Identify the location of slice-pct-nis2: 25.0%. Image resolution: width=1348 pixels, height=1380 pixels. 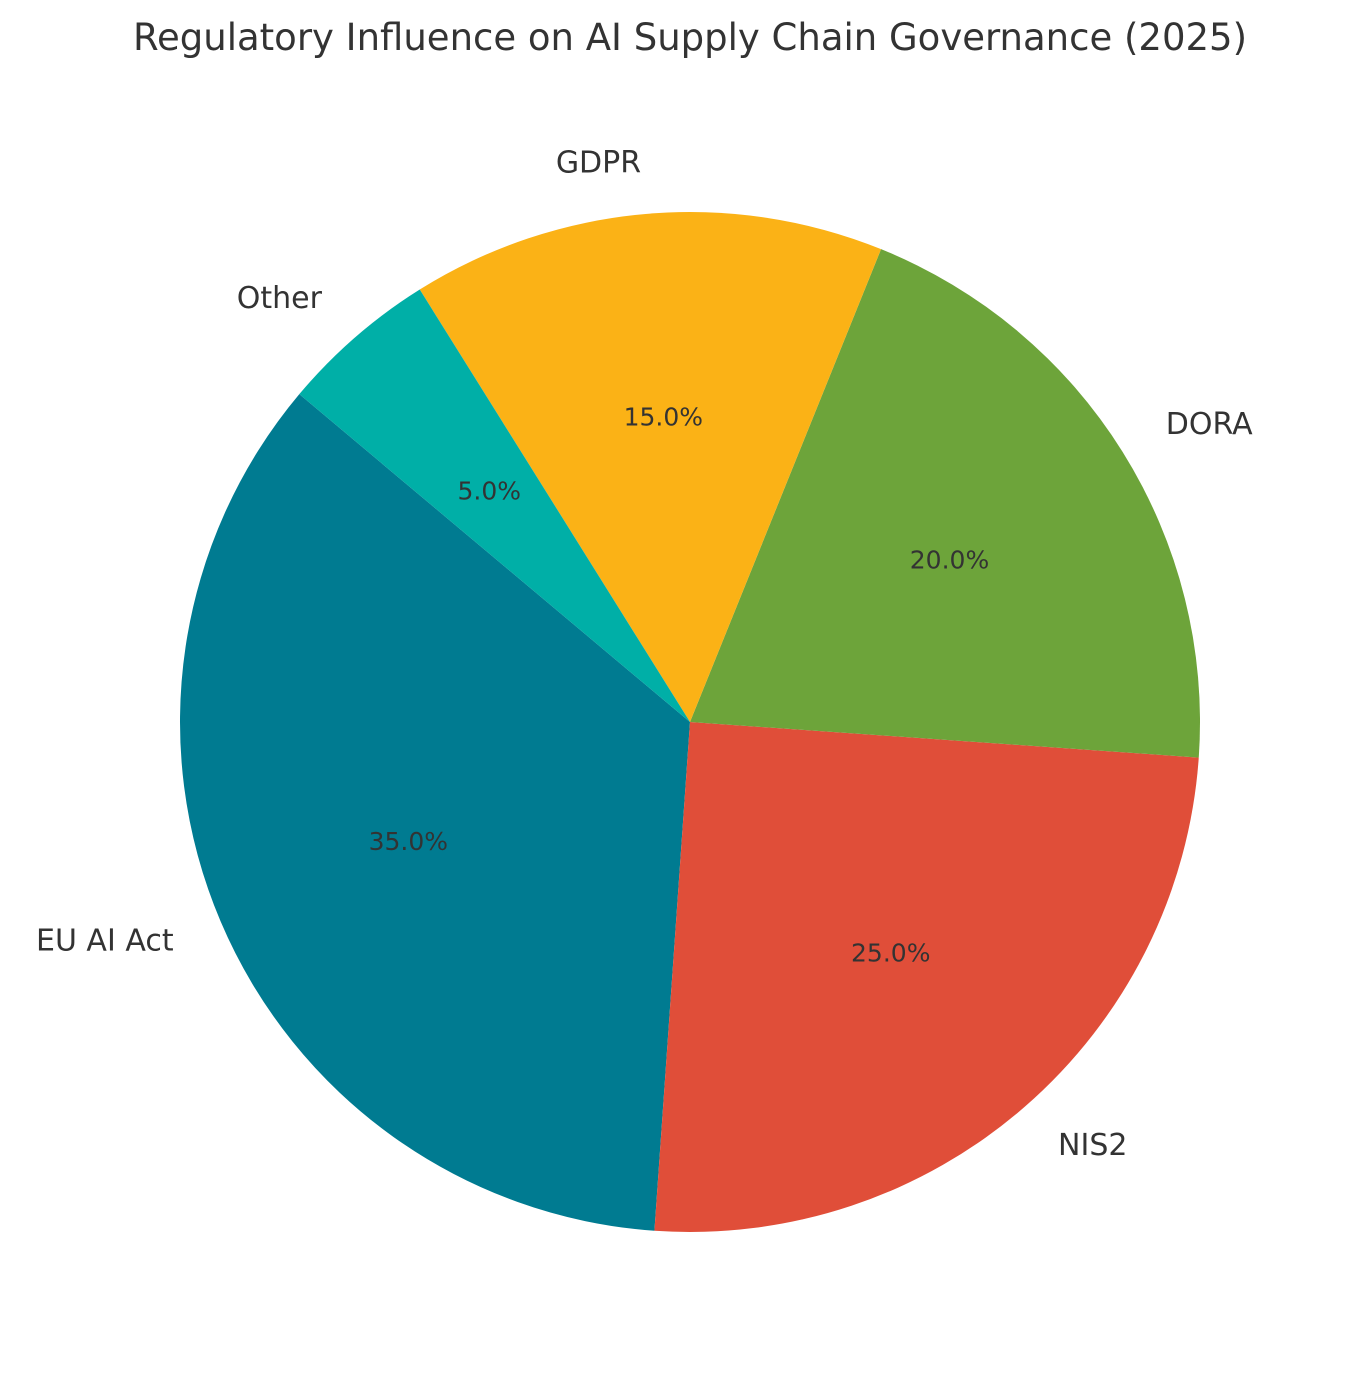
(890, 952).